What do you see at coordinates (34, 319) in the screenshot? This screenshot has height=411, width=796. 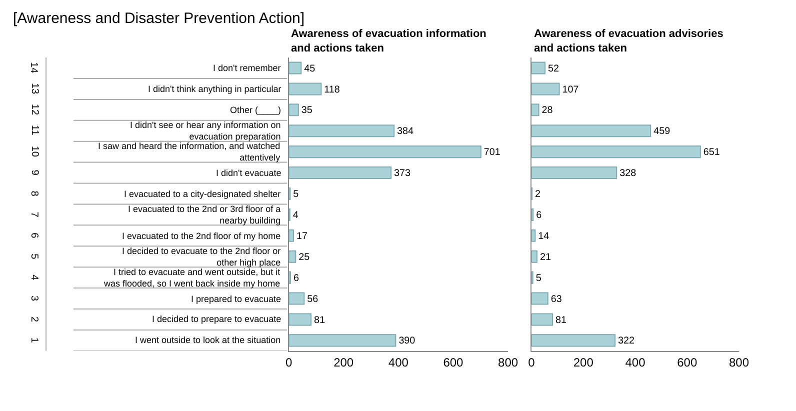 I see `text: 2` at bounding box center [34, 319].